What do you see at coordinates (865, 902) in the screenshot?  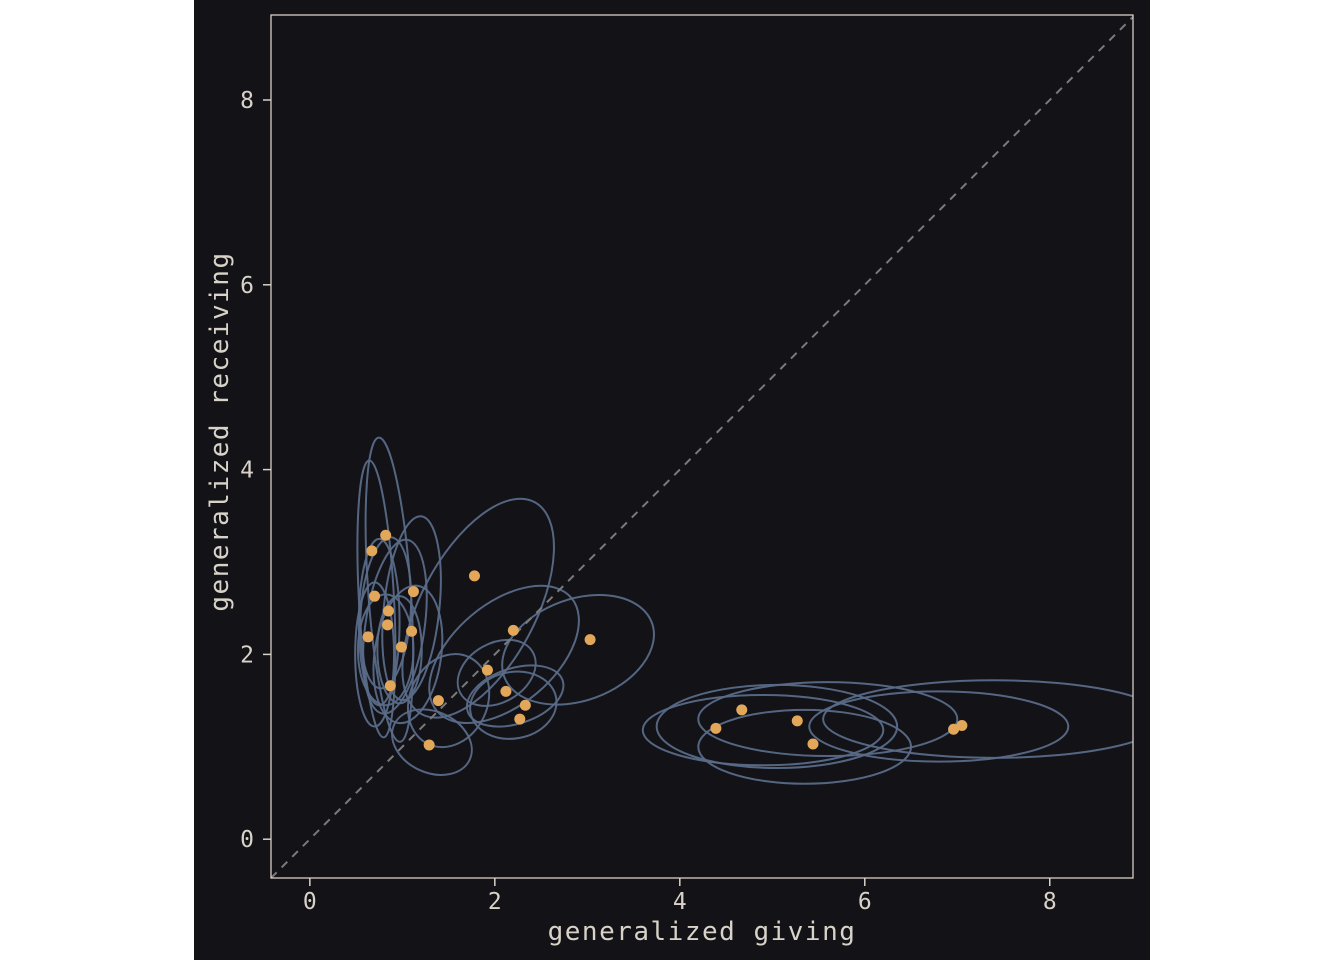 I see `x-tick-label: 6` at bounding box center [865, 902].